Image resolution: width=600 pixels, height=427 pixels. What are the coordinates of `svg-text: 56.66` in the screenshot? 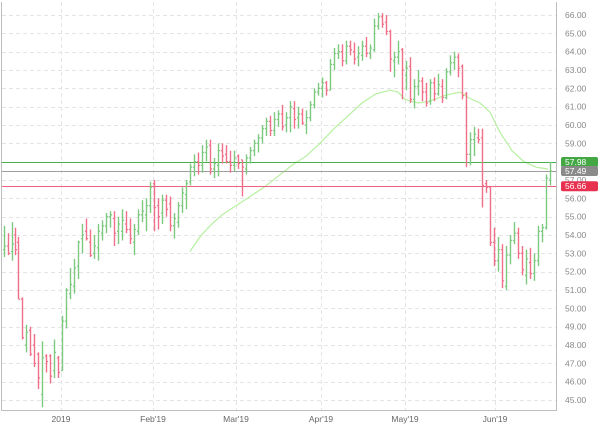 It's located at (576, 186).